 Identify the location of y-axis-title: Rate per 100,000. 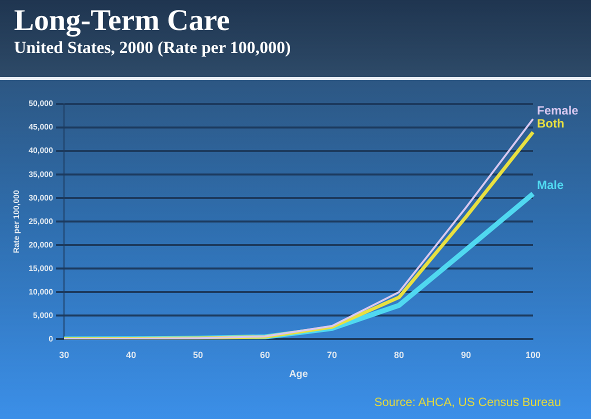
(17, 221).